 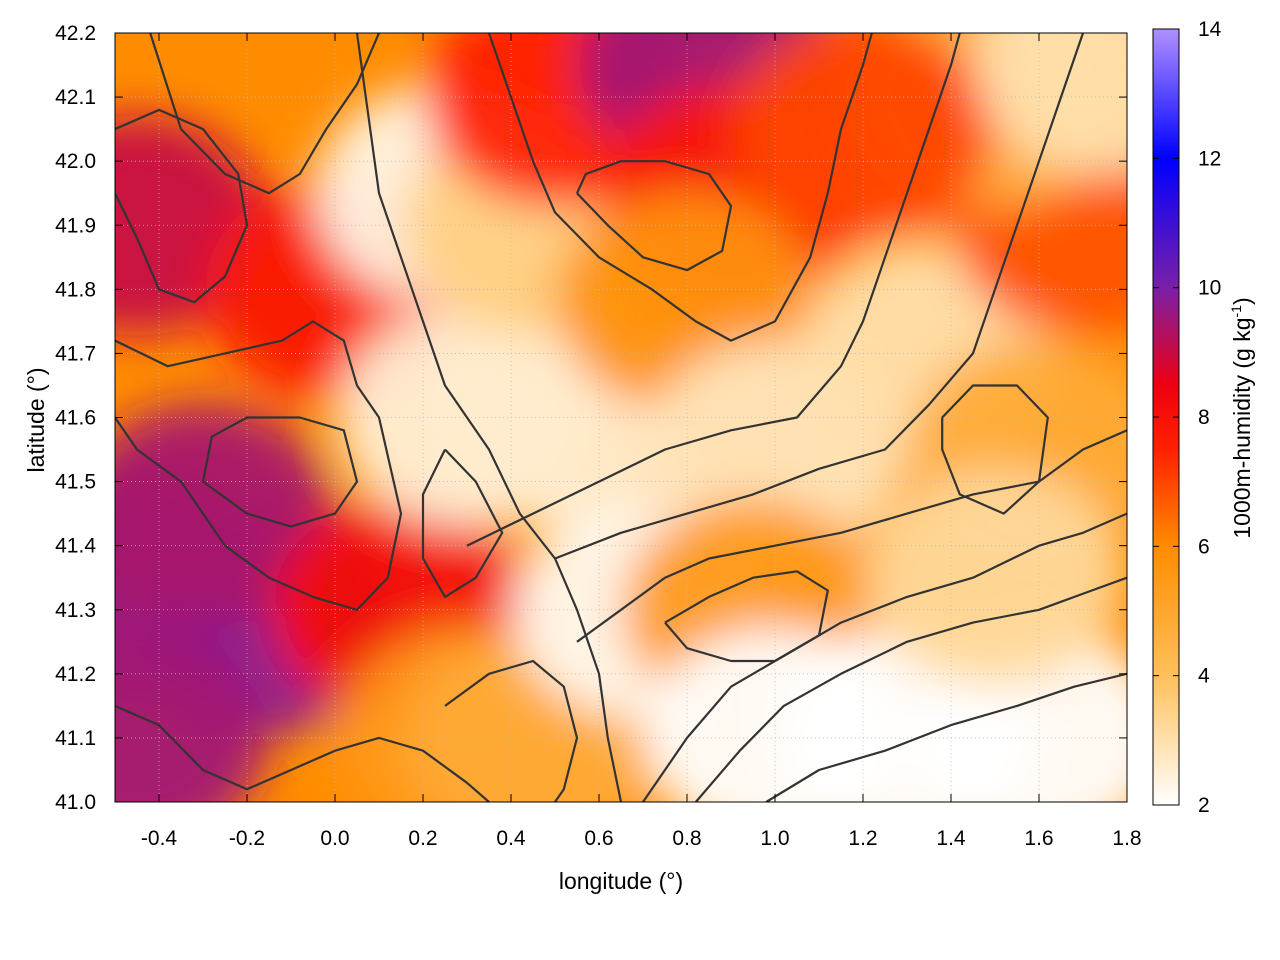 I want to click on y-tick-label: 41.1, so click(x=75, y=738).